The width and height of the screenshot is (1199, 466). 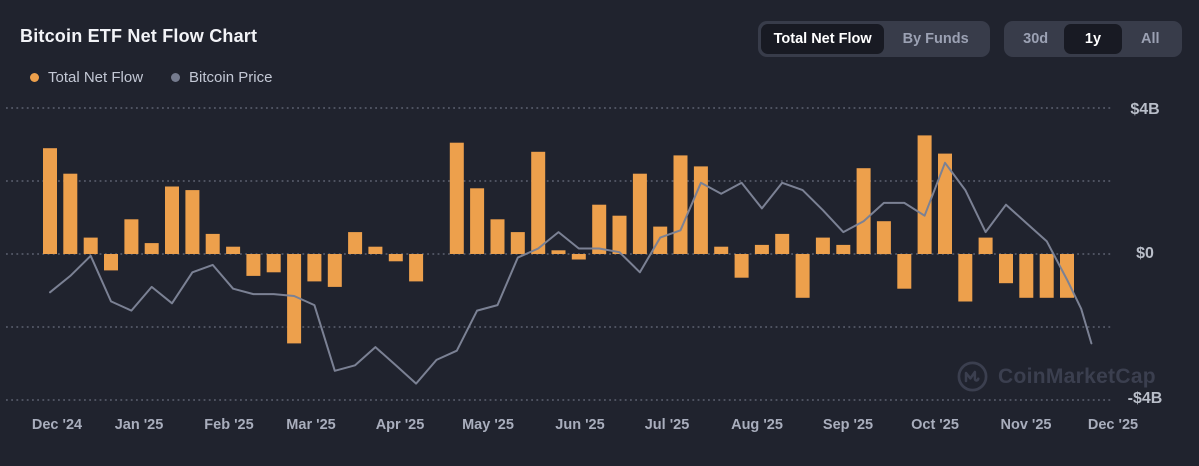 What do you see at coordinates (580, 425) in the screenshot?
I see `x-axis-label: Jun '25` at bounding box center [580, 425].